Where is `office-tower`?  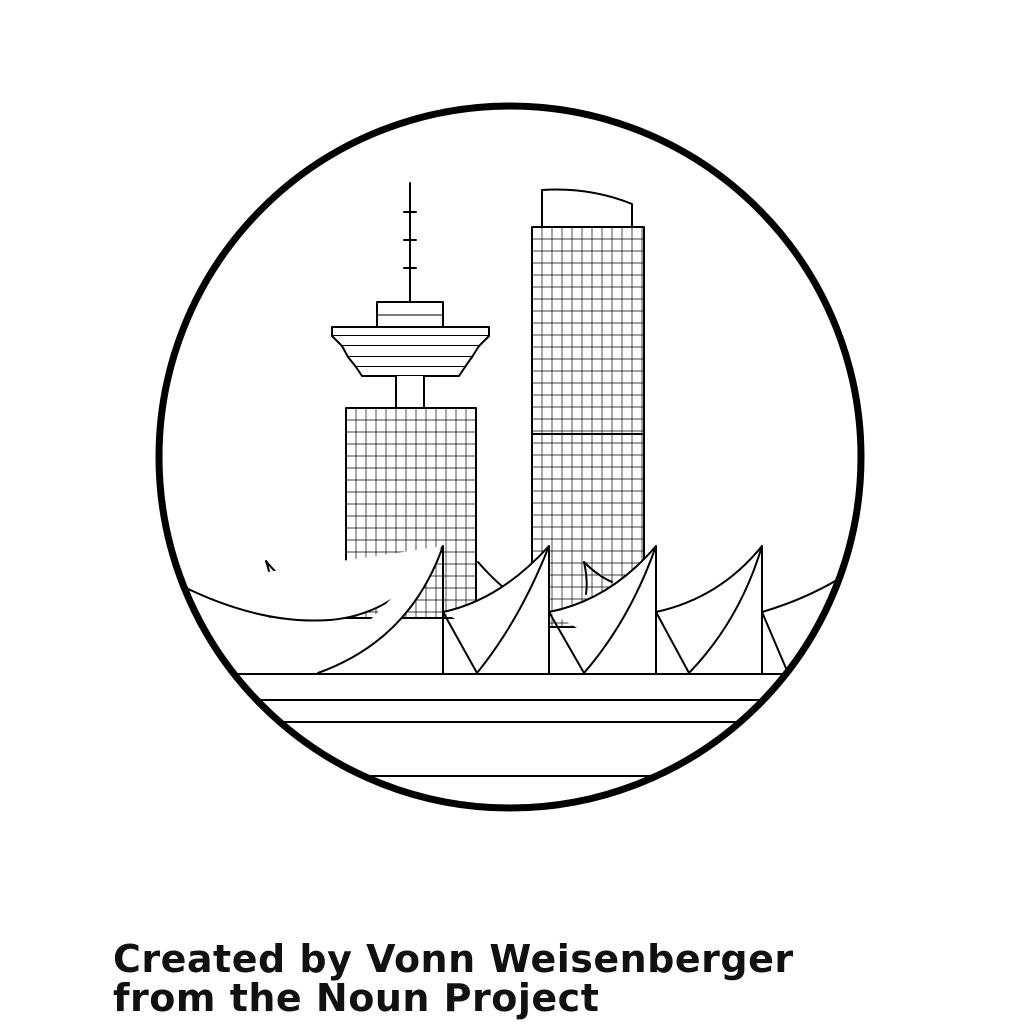 office-tower is located at coordinates (588, 408).